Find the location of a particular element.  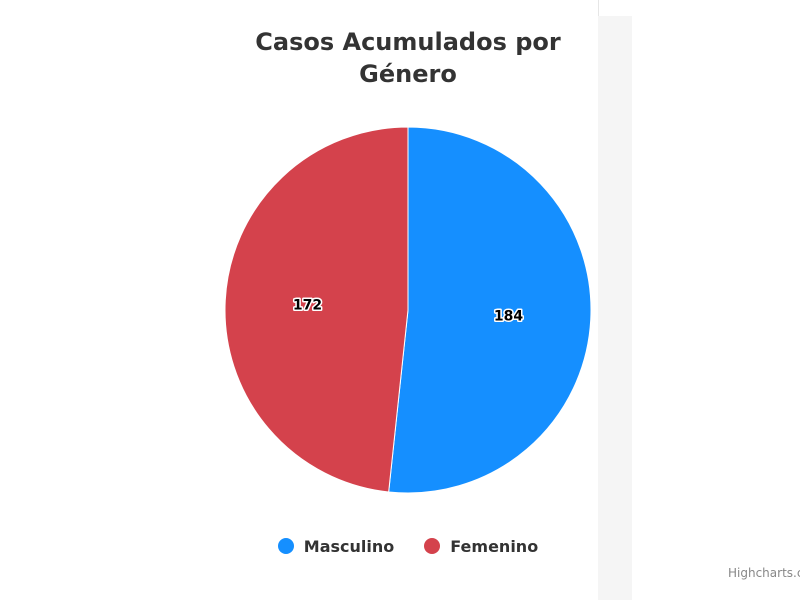

scrollbar-track is located at coordinates (615, 300).